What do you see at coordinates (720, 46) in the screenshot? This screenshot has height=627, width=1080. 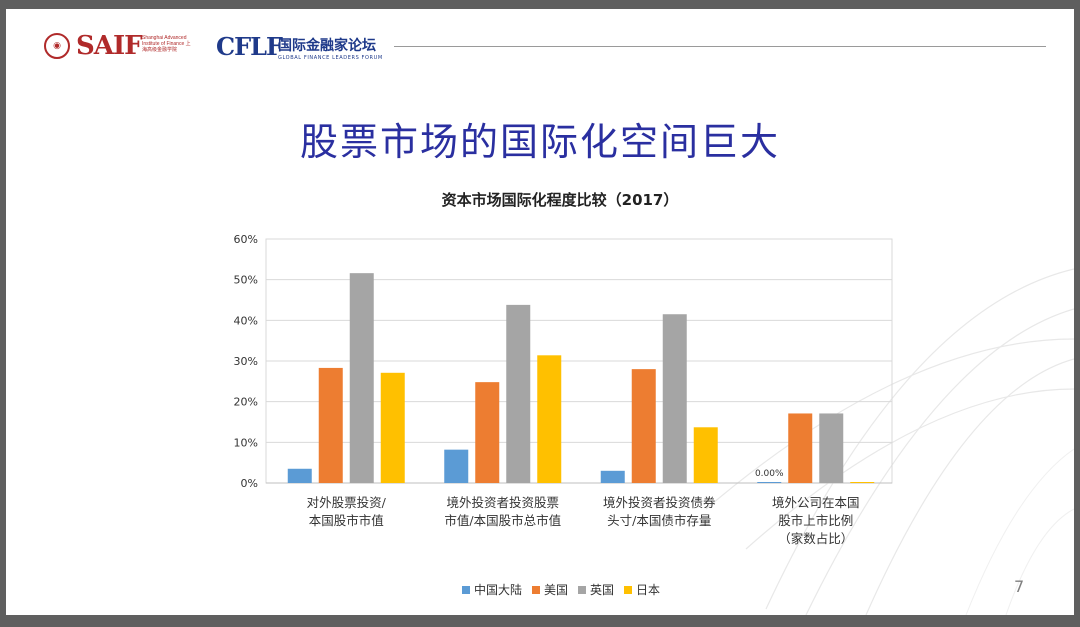 I see `header-divider` at bounding box center [720, 46].